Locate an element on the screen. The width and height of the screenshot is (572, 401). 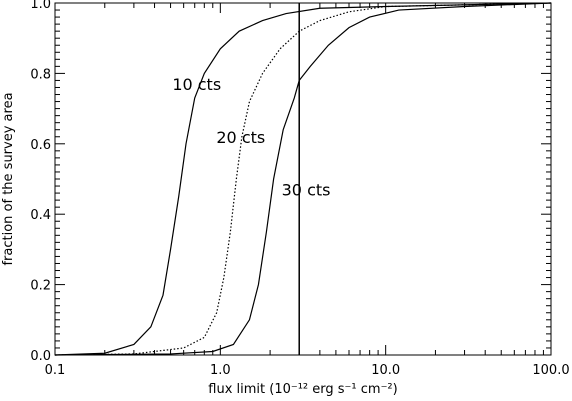
y-tick-label: 0.8 is located at coordinates (40, 74).